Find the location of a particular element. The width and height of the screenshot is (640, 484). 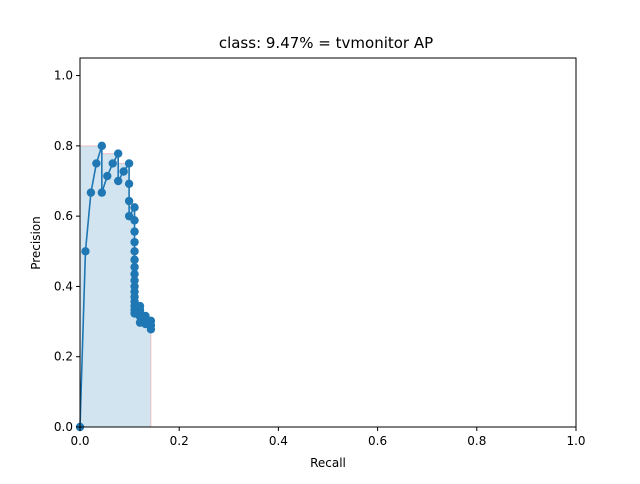

y-tick-label: 0.0 is located at coordinates (63, 427).